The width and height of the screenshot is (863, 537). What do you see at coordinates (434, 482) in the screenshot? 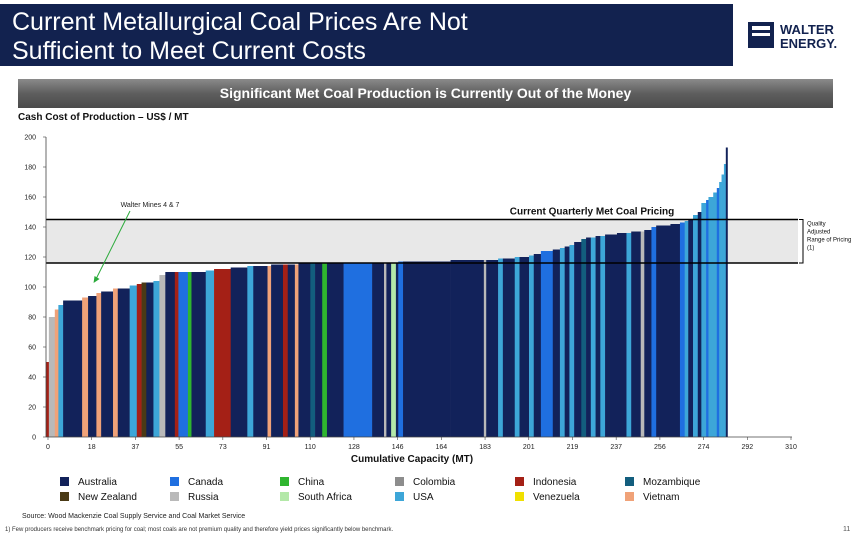
I see `legend-label: Colombia` at bounding box center [434, 482].